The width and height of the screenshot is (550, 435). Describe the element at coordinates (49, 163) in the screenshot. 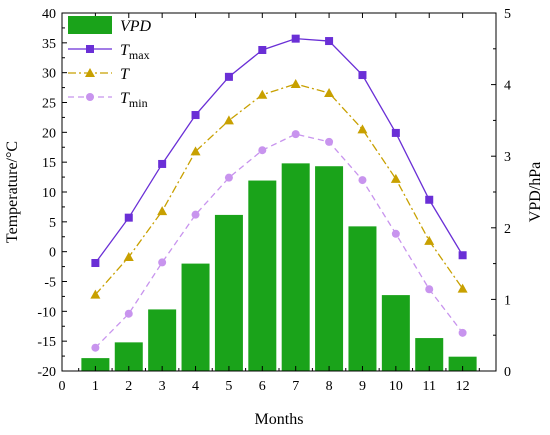

I see `y-left-tick-label-15: 15` at that location.